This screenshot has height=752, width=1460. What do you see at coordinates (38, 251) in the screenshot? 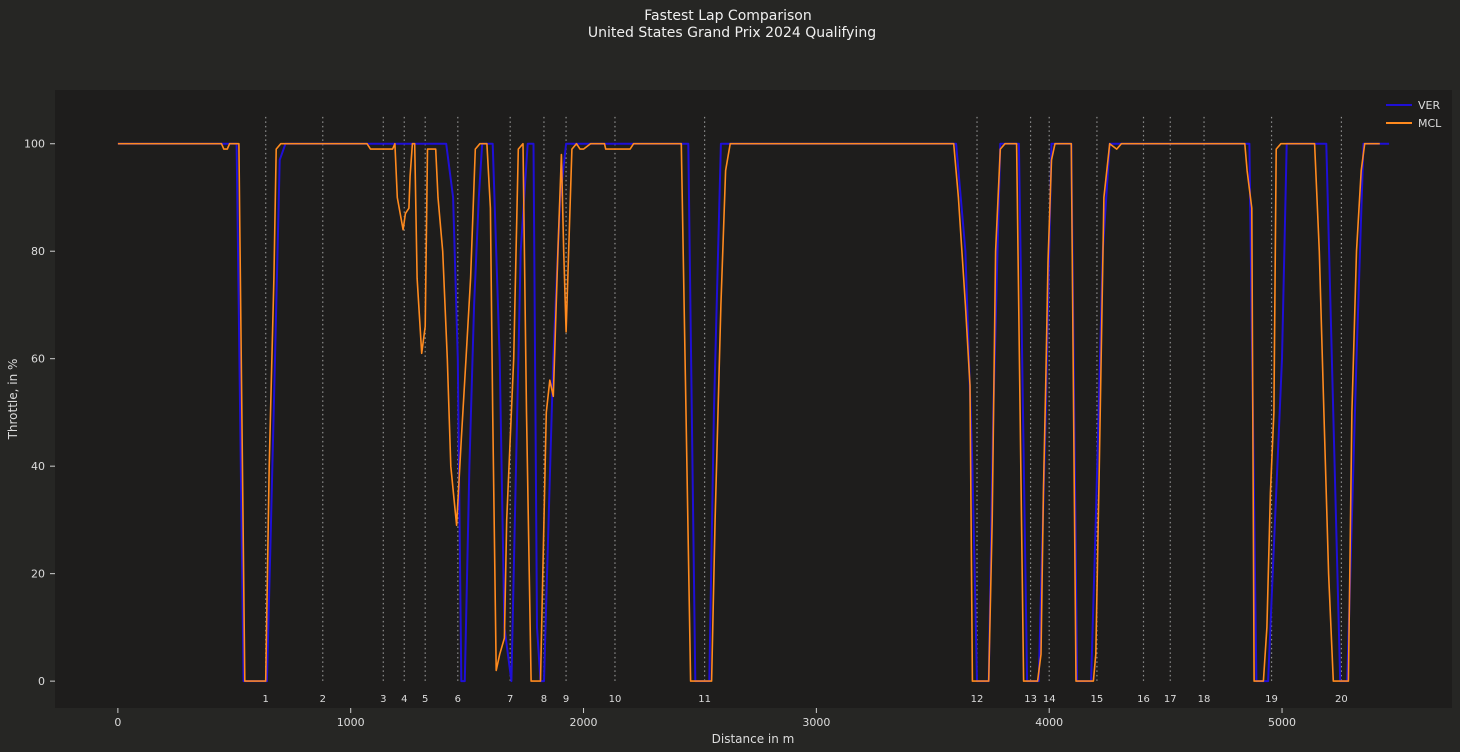
I see `y-tick-label: 80` at bounding box center [38, 251].